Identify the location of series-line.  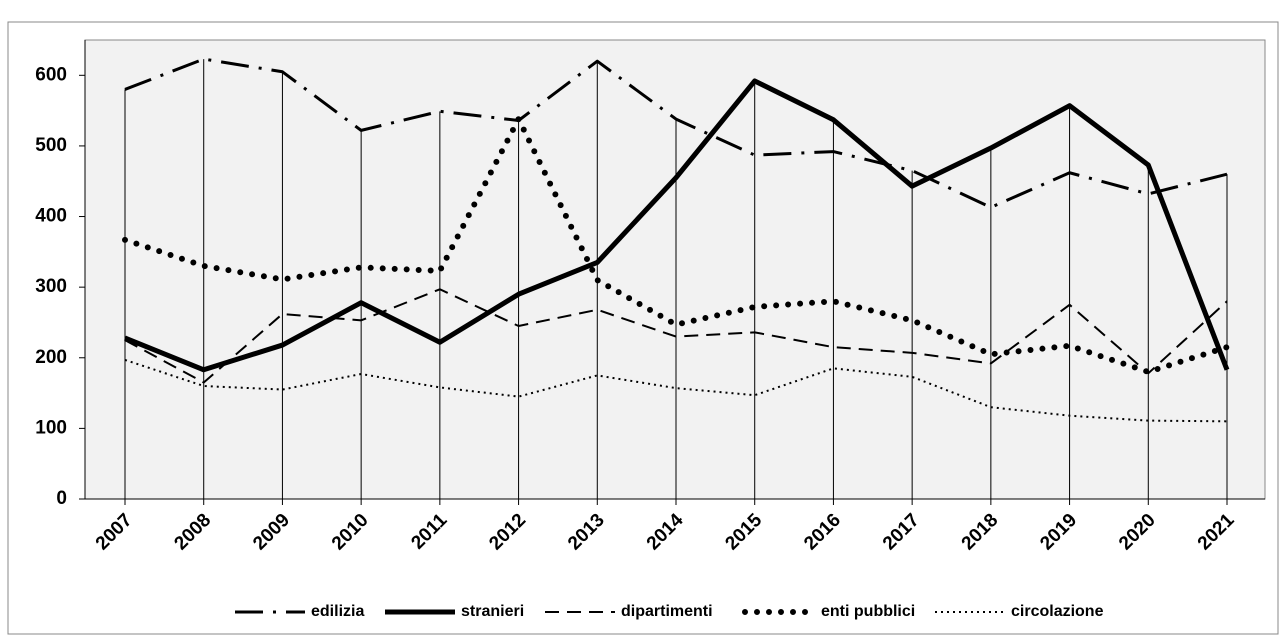
(676, 336).